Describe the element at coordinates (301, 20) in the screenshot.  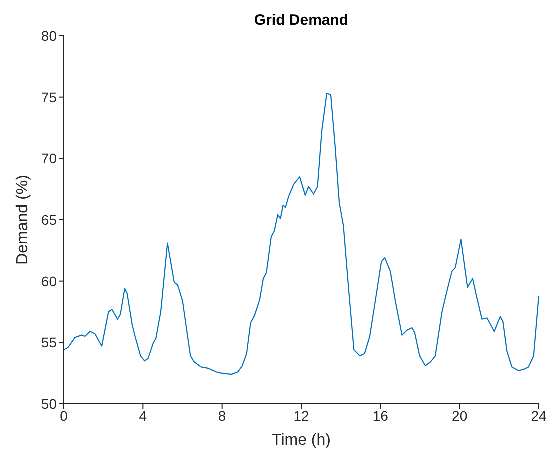
I see `chart-title: Grid Demand` at that location.